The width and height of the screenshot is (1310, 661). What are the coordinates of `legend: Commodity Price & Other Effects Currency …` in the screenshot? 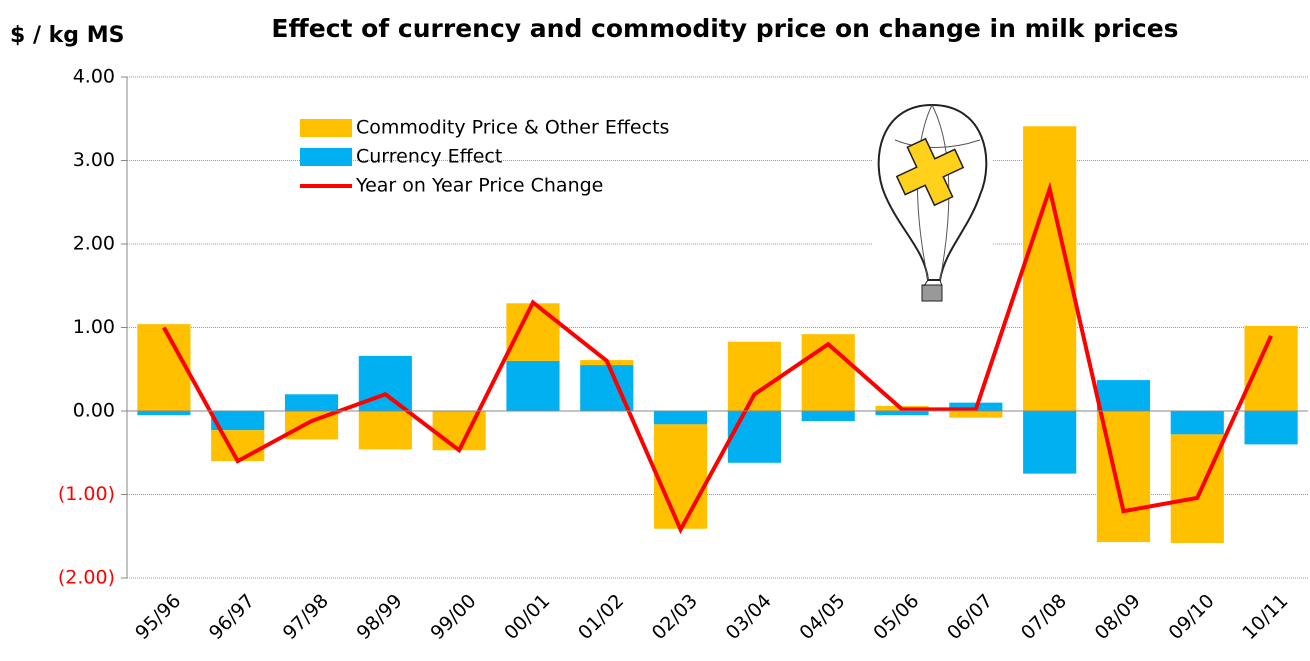 It's located at (484, 157).